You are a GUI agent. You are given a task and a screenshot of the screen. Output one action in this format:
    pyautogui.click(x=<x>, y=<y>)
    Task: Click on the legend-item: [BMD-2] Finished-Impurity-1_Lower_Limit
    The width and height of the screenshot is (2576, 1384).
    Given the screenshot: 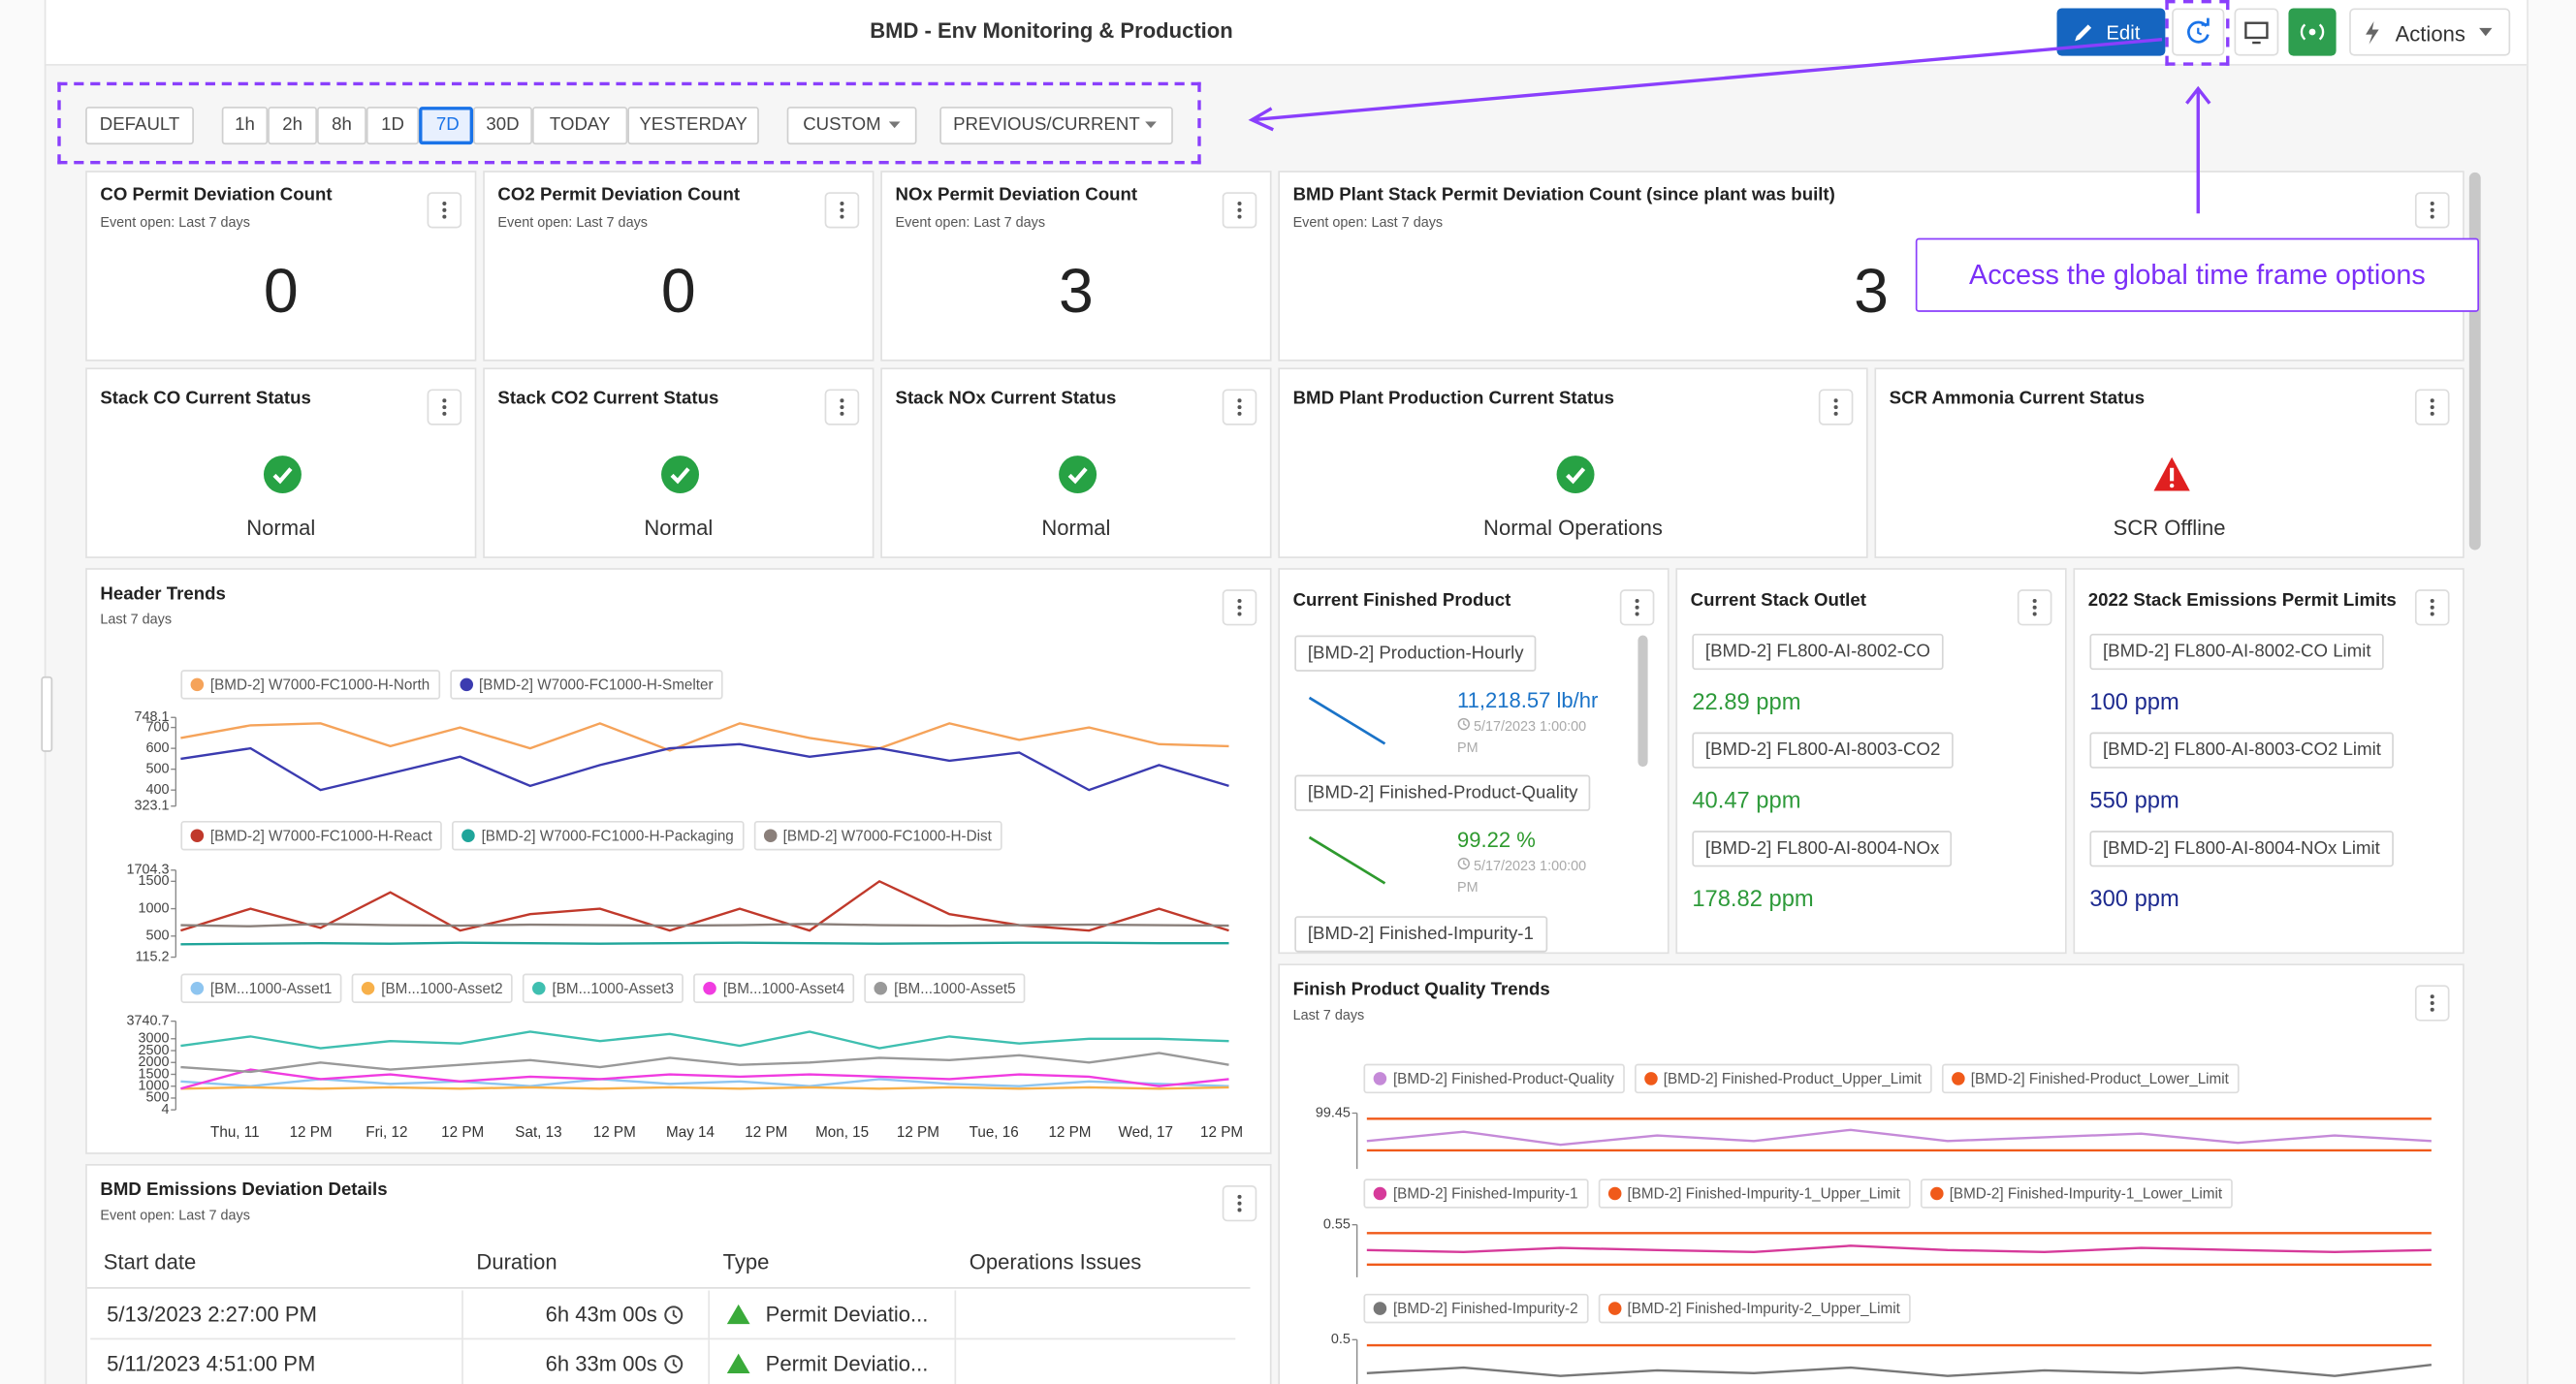 What is the action you would take?
    pyautogui.click(x=2076, y=1194)
    